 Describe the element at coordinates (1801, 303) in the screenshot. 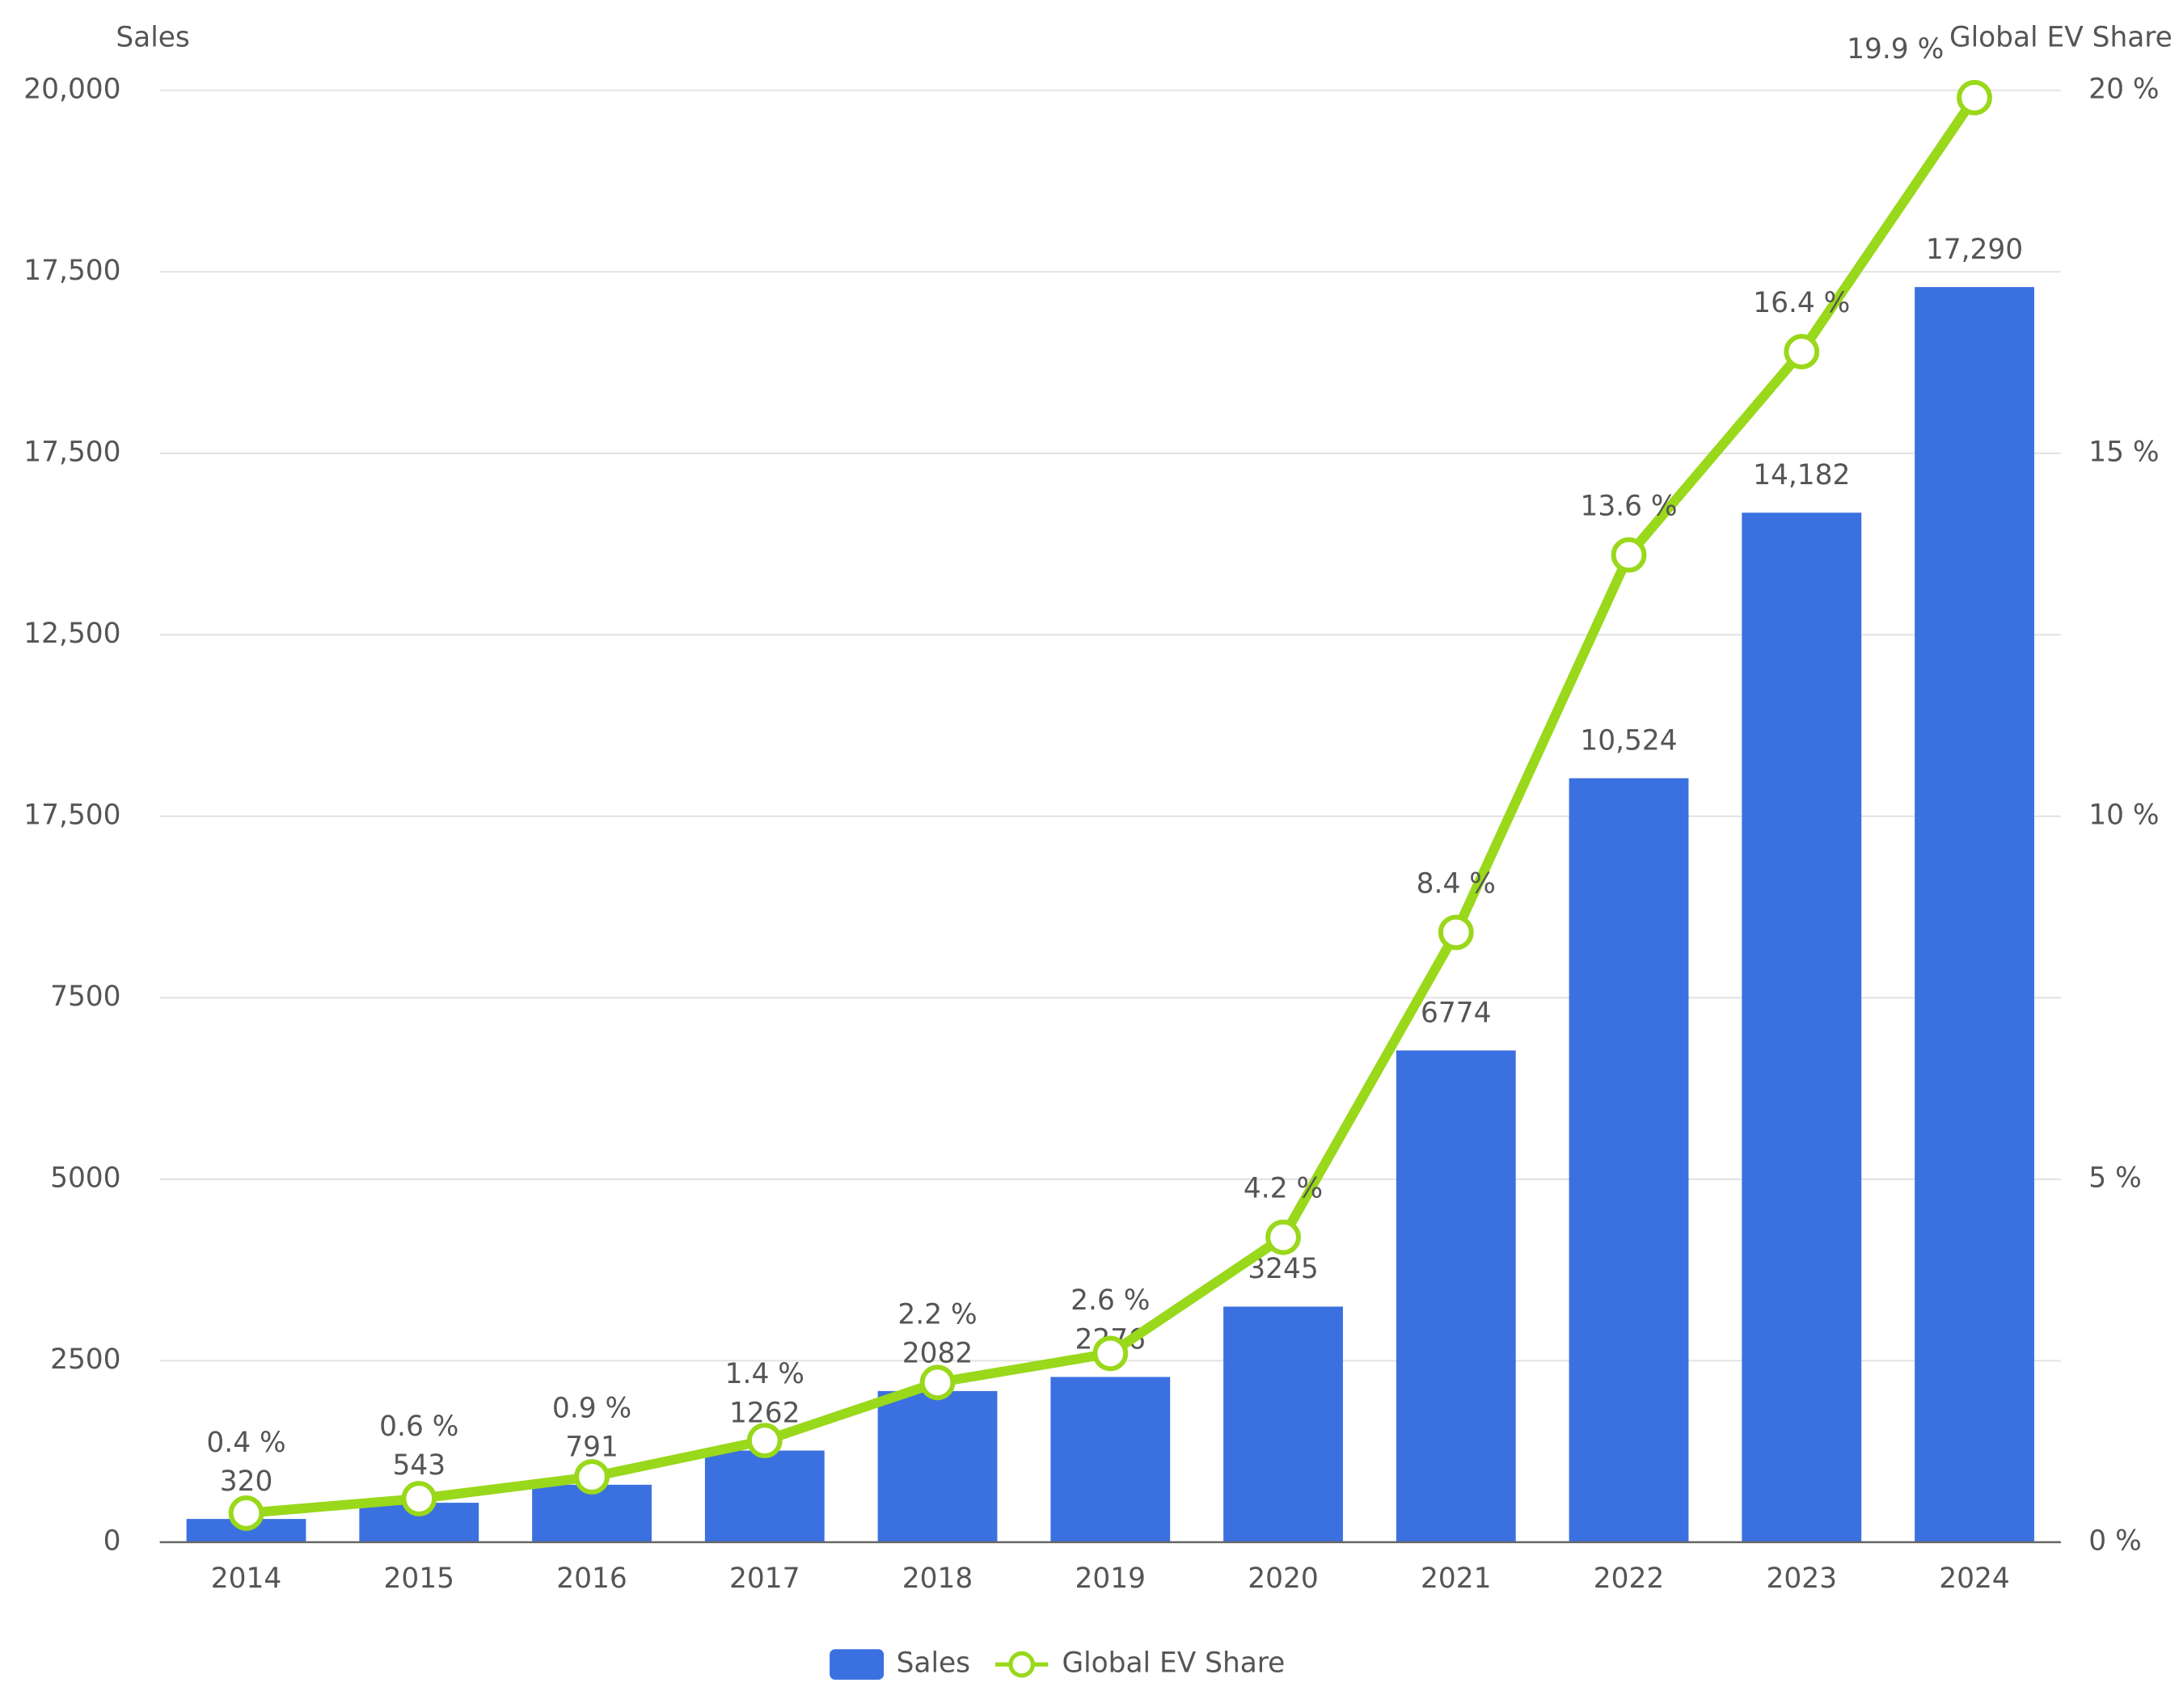

I see `share-value-label: 16.4 %` at that location.